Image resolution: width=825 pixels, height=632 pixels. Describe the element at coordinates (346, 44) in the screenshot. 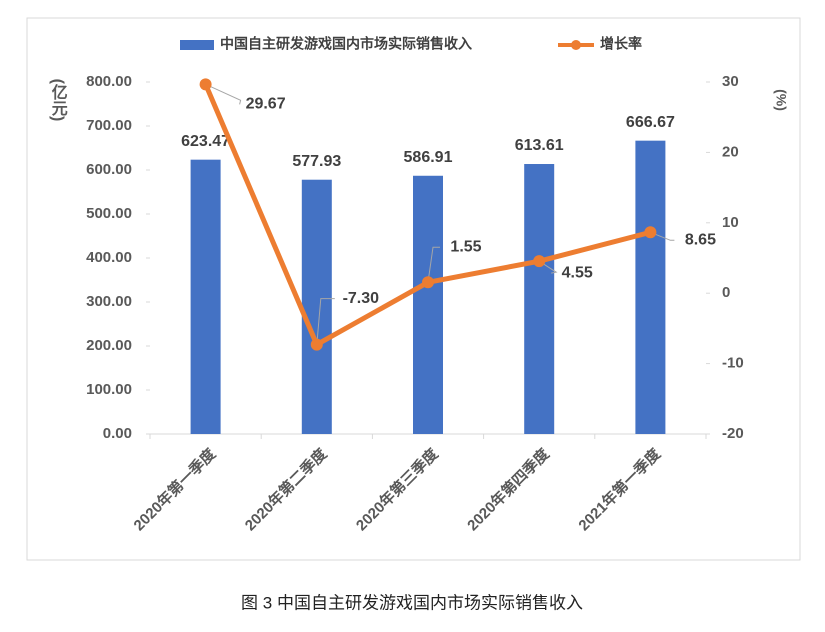

I see `legend-label: 中国自主研发游戏国内市场实际销售收入` at that location.